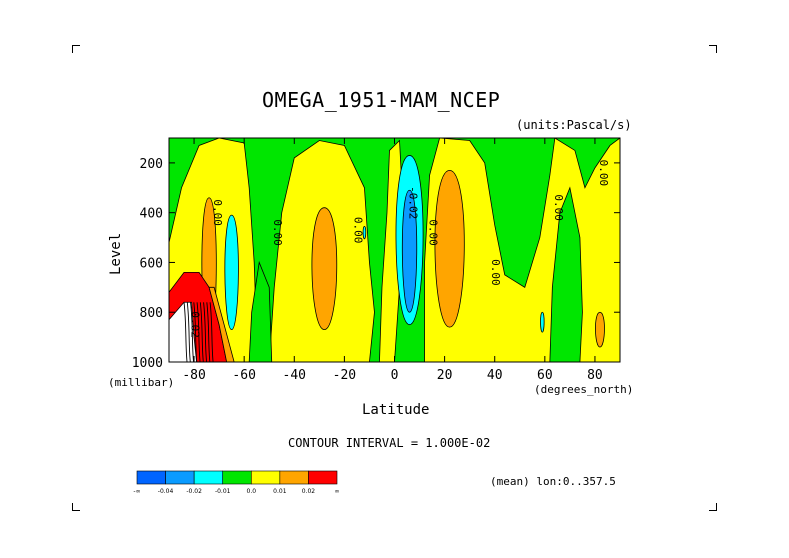 The width and height of the screenshot is (789, 558). Describe the element at coordinates (396, 410) in the screenshot. I see `x-axis-label: Latitude` at that location.